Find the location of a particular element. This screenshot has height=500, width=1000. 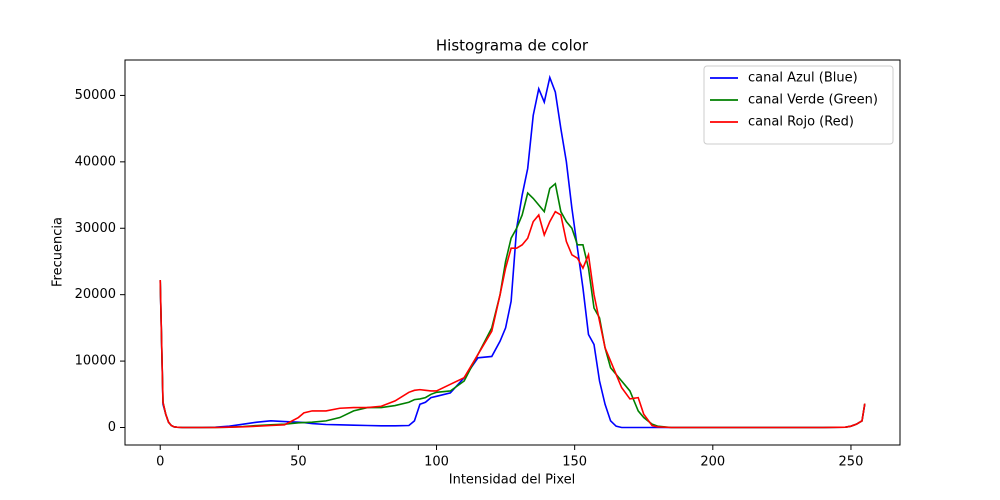

legend-label: canal Azul (Blue) is located at coordinates (803, 78).